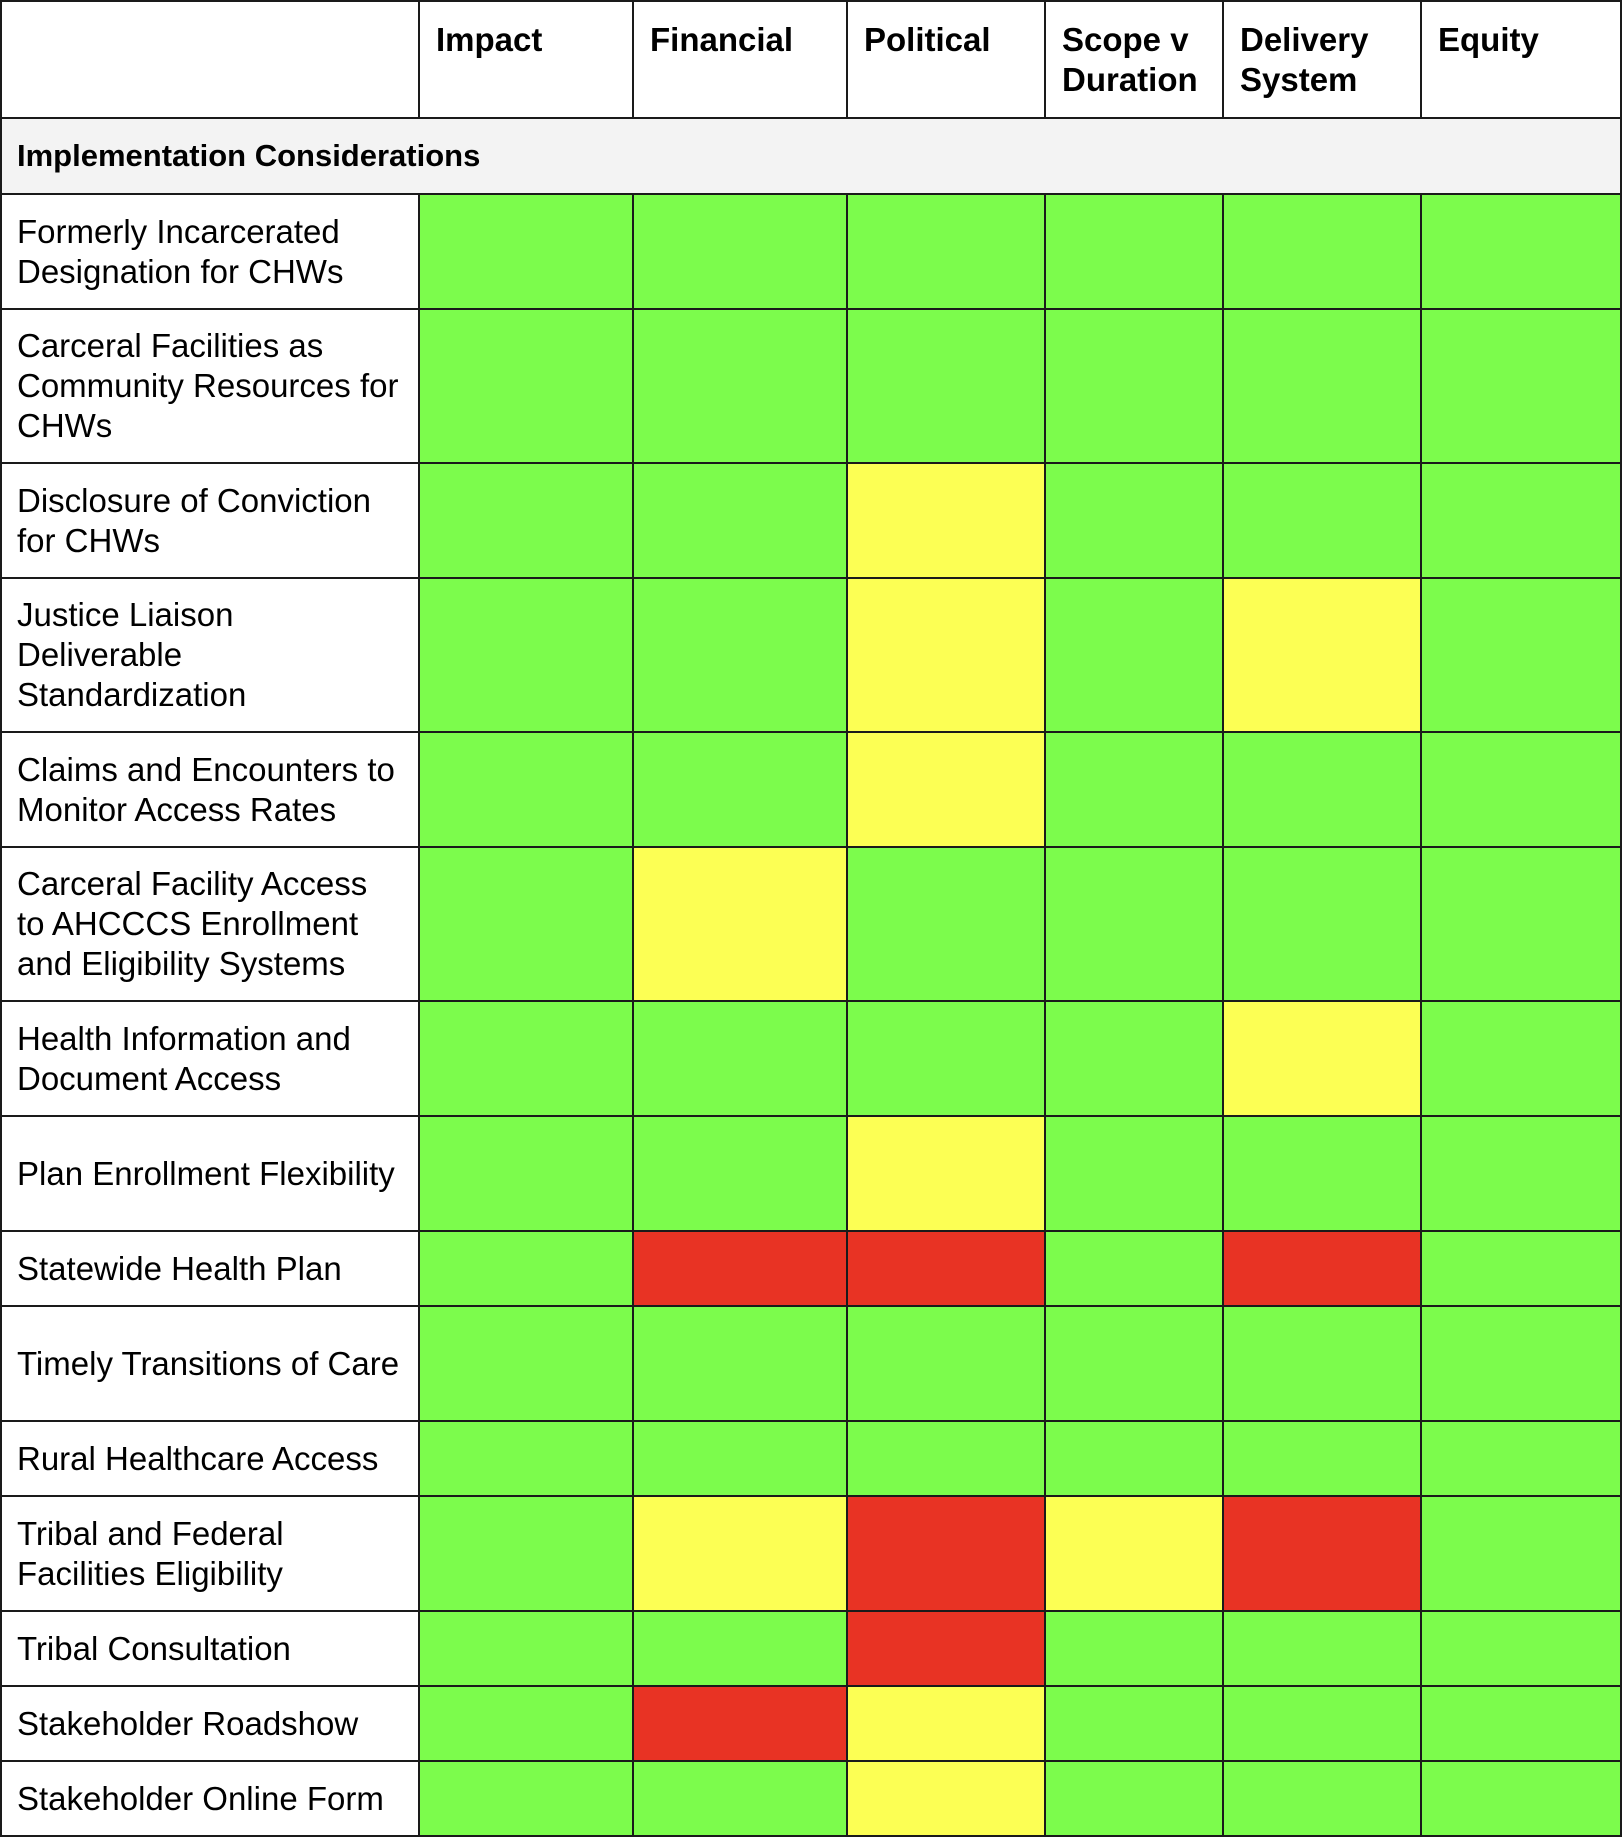 Image resolution: width=1622 pixels, height=1837 pixels. What do you see at coordinates (210, 1058) in the screenshot?
I see `row-label: Health Information and Document Access` at bounding box center [210, 1058].